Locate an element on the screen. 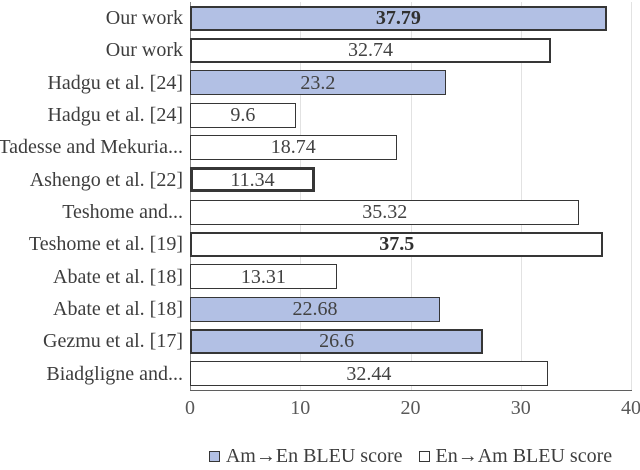 The height and width of the screenshot is (470, 640). category-label: Teshome et al. [19] is located at coordinates (105, 244).